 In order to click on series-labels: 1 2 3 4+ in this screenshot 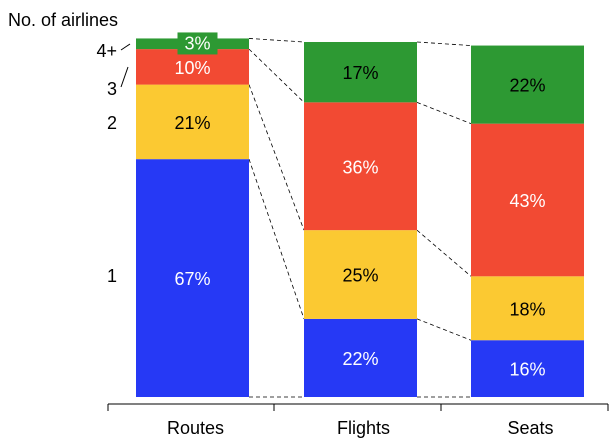, I will do `click(113, 163)`.